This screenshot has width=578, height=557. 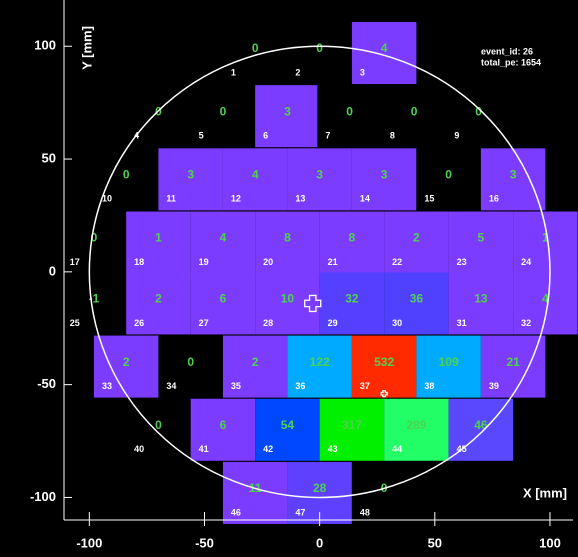 I want to click on y-tick-label: 100, so click(x=45, y=45).